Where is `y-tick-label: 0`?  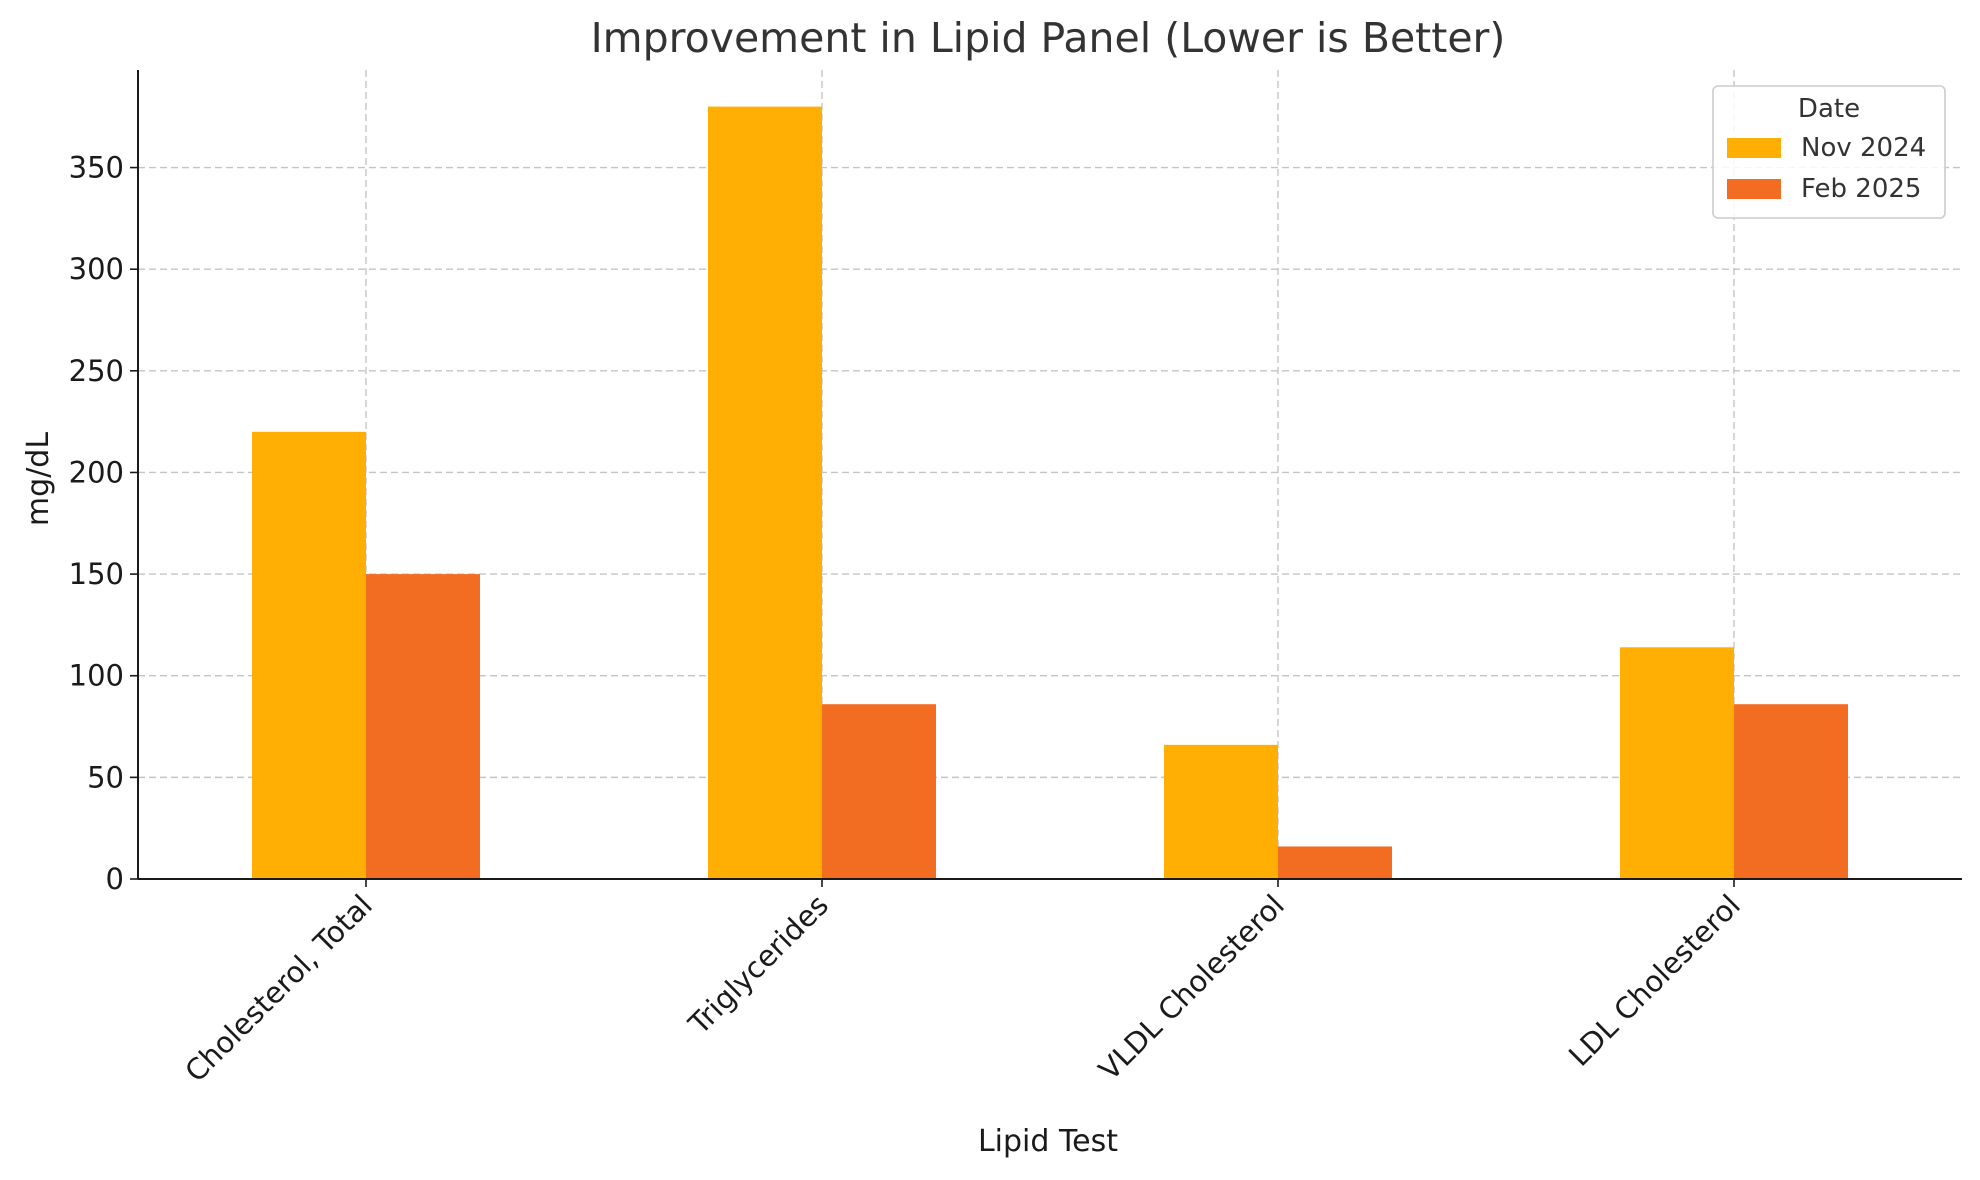
y-tick-label: 0 is located at coordinates (115, 879).